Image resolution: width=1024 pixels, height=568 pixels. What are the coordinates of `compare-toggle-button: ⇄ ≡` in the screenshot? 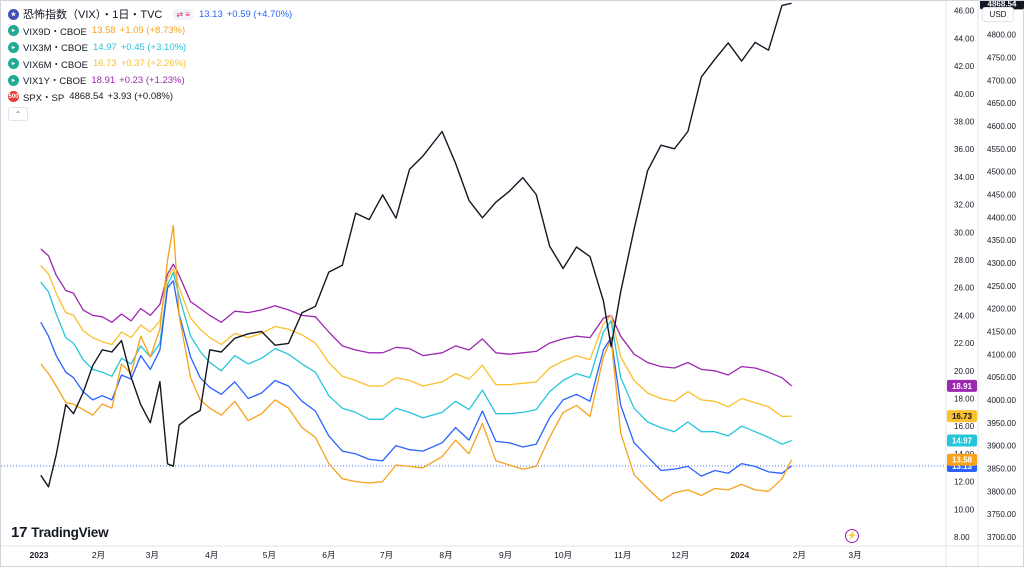 It's located at (183, 14).